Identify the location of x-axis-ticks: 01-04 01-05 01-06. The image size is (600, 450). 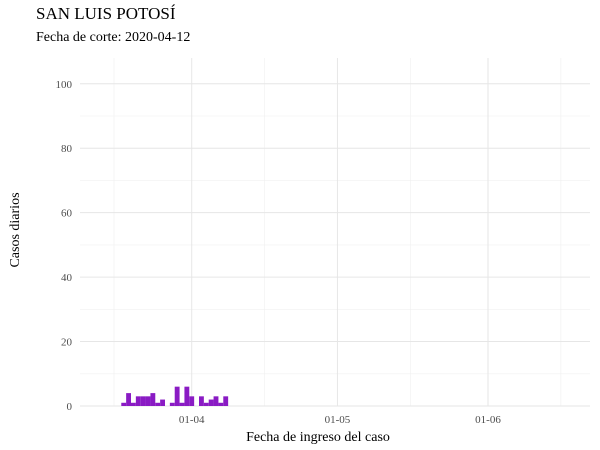
(340, 420).